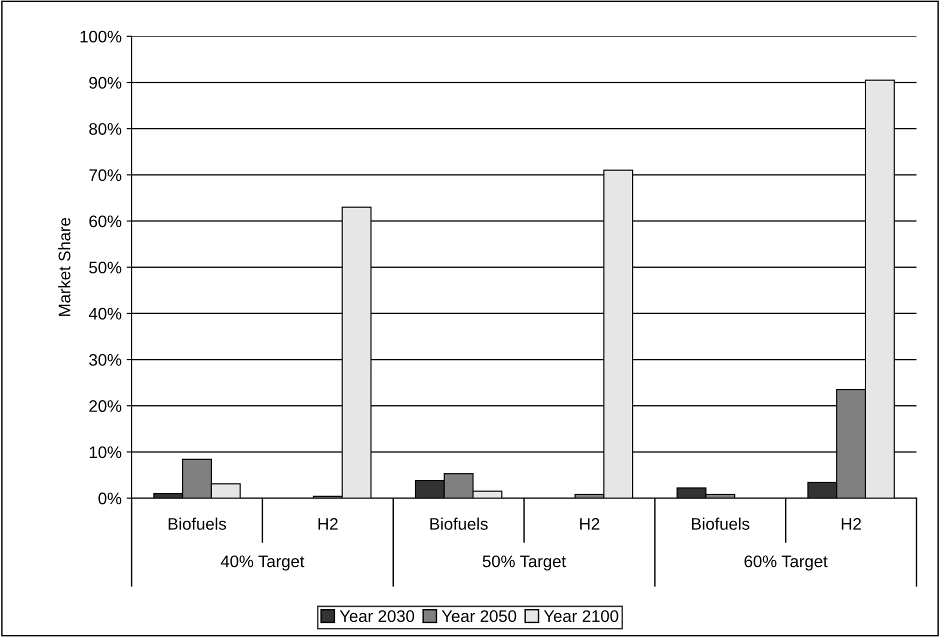 The image size is (940, 637). What do you see at coordinates (105, 268) in the screenshot?
I see `y-tick-label: 50%` at bounding box center [105, 268].